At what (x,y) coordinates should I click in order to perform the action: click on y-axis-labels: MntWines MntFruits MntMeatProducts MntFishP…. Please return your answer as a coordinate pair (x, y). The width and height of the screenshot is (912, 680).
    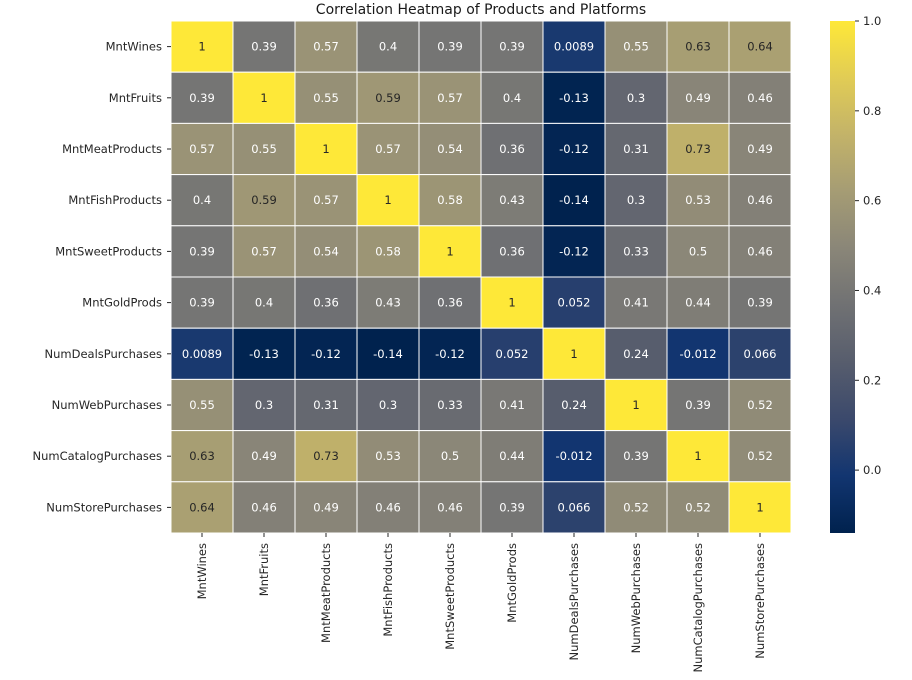
    Looking at the image, I should click on (102, 277).